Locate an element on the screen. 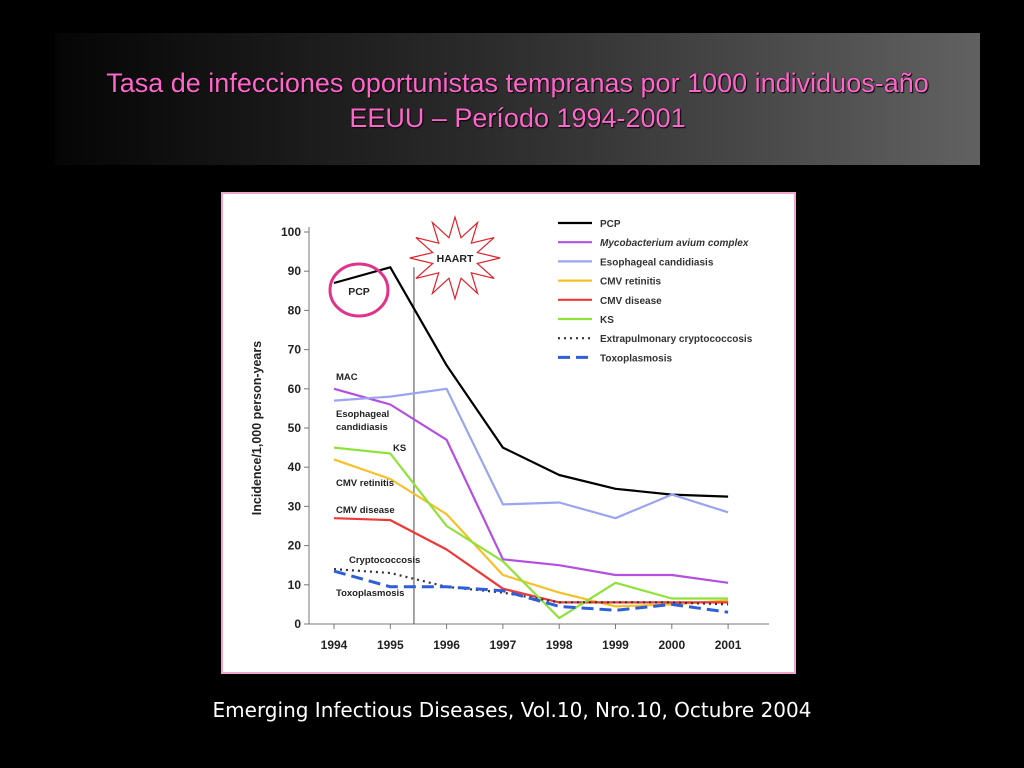 This screenshot has height=768, width=1024. toxoplasmosis-annotation: Toxoplasmosis is located at coordinates (370, 593).